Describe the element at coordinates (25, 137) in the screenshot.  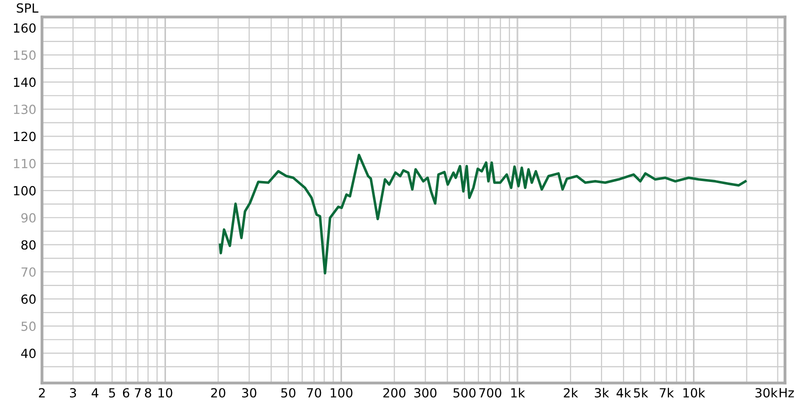
I see `y-tick-label: 120` at that location.